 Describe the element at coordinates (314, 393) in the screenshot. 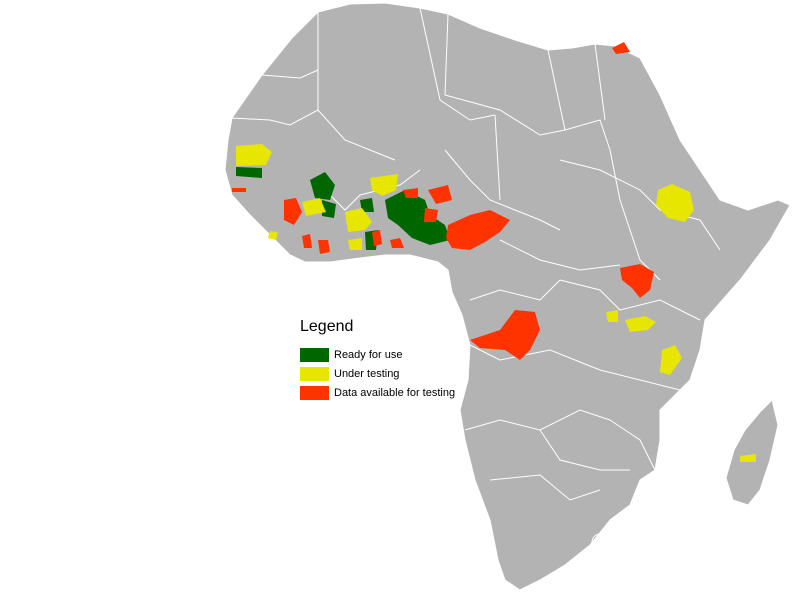

I see `legend-swatch-red` at that location.